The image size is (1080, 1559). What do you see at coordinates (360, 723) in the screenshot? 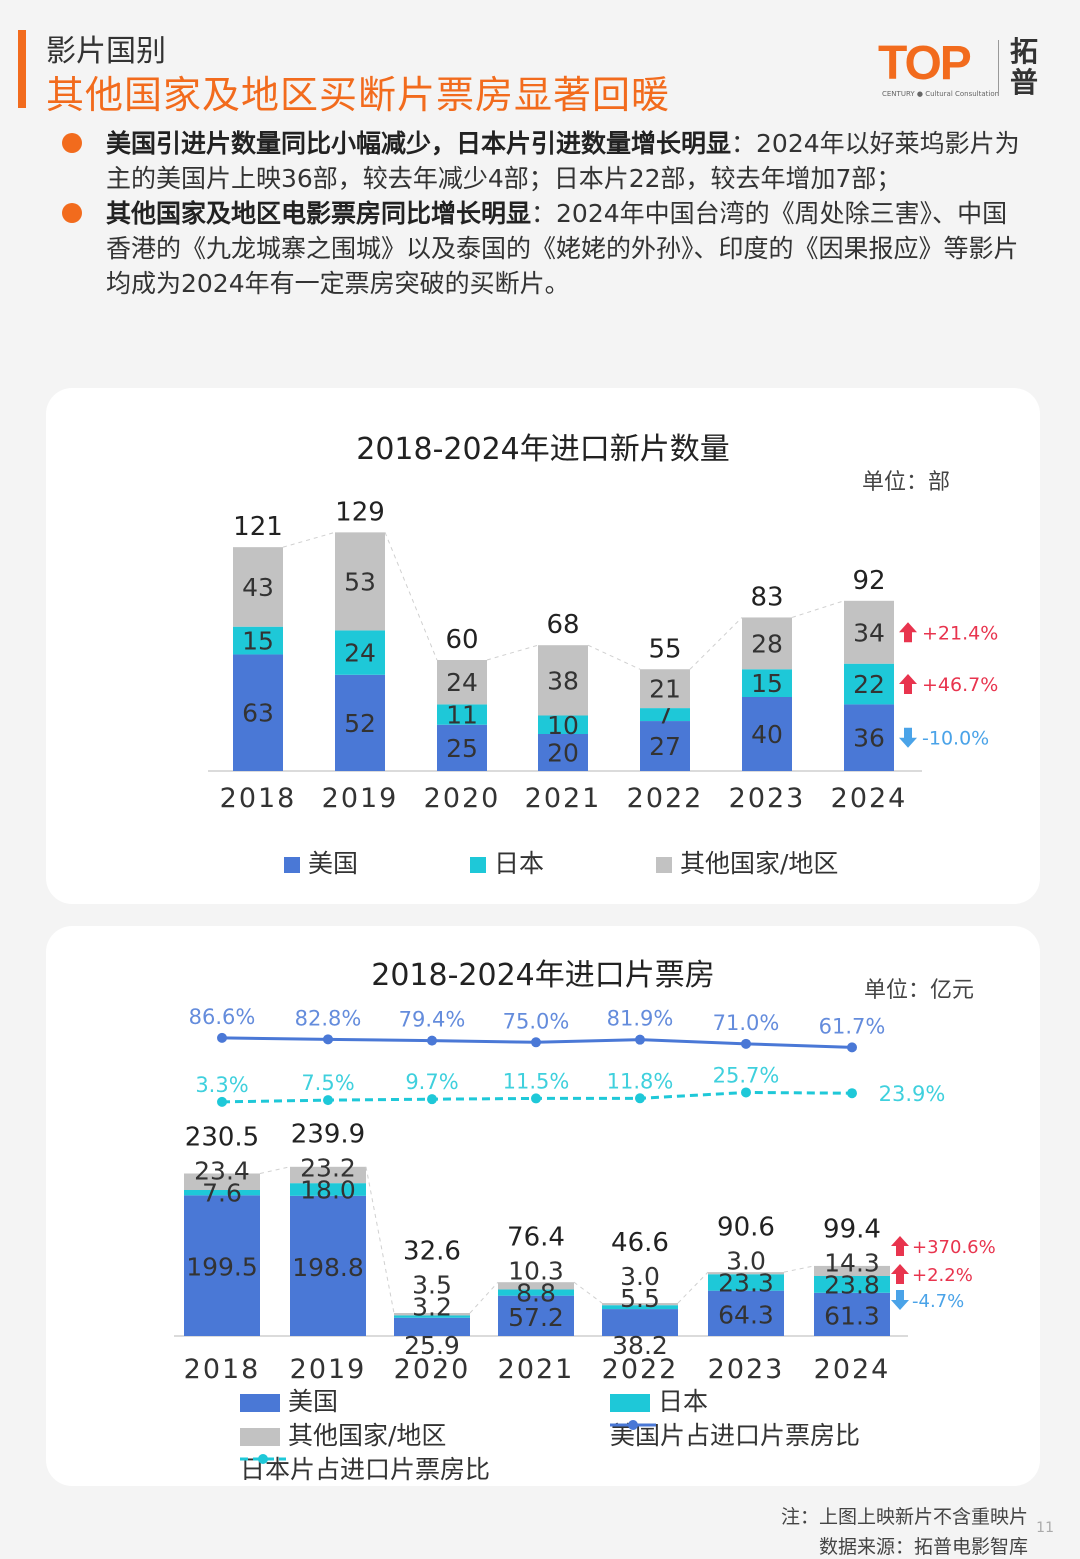
I see `bar-label: 52` at bounding box center [360, 723].